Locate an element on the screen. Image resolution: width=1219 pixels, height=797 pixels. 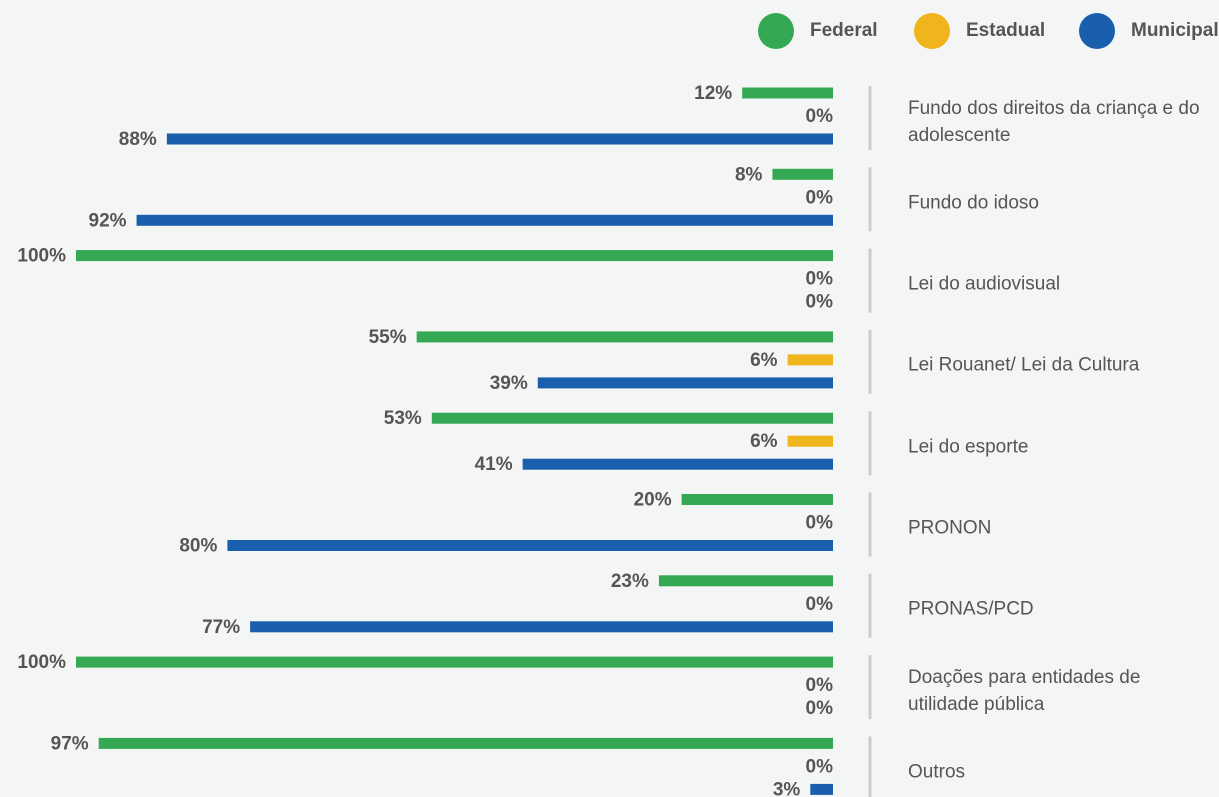
value-label: 3% is located at coordinates (787, 788).